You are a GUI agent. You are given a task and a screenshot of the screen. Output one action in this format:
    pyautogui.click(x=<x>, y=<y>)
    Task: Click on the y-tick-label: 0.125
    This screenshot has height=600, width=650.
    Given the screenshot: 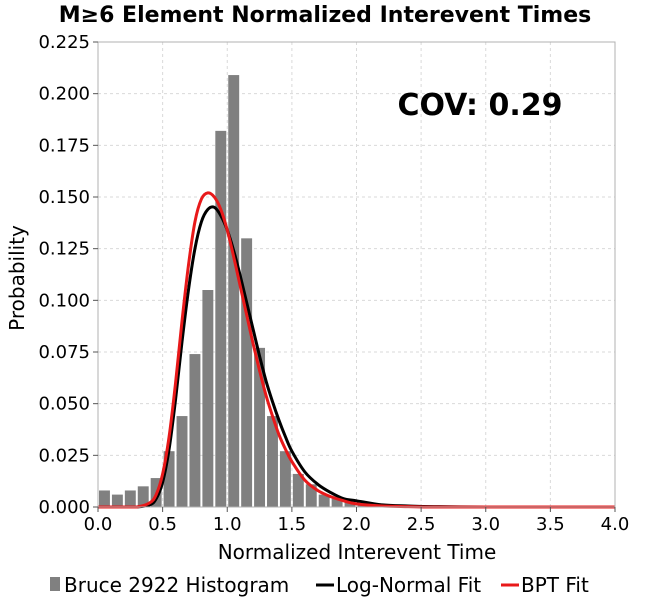 What is the action you would take?
    pyautogui.click(x=64, y=249)
    